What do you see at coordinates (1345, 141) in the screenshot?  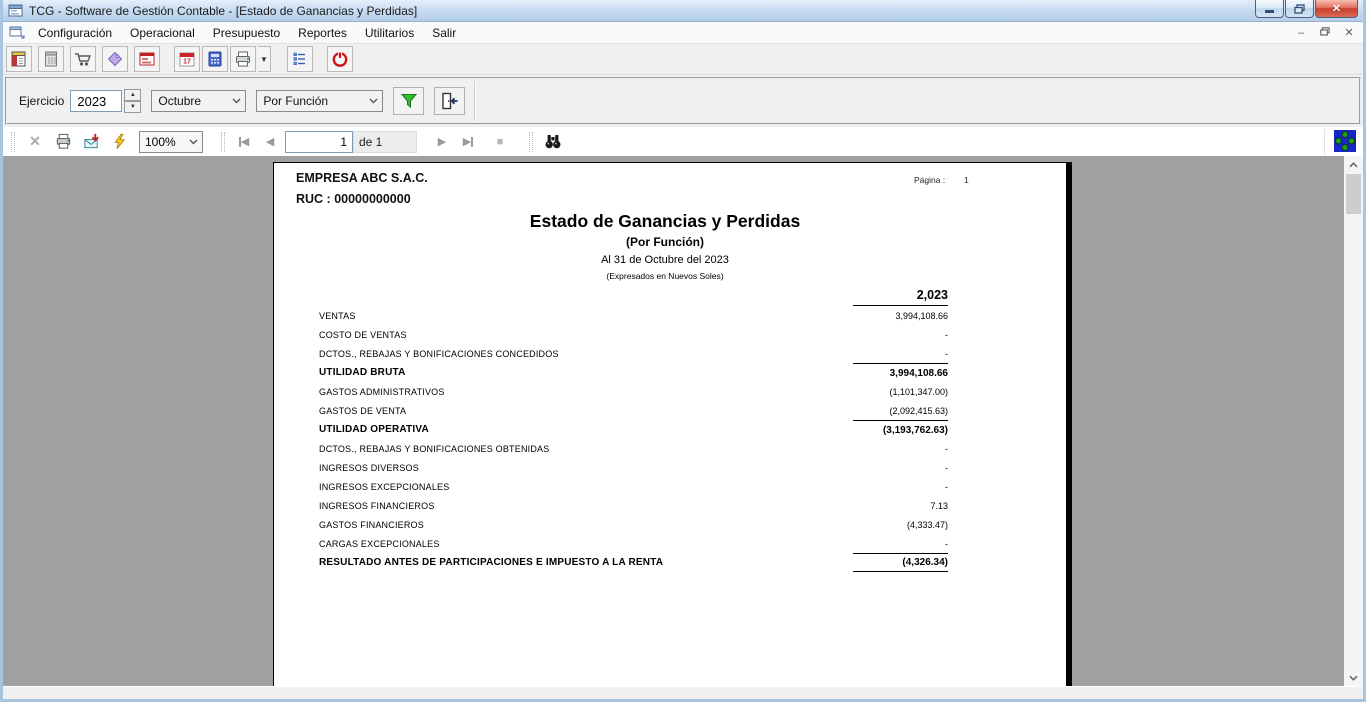 I see `viewer-logo-icon` at bounding box center [1345, 141].